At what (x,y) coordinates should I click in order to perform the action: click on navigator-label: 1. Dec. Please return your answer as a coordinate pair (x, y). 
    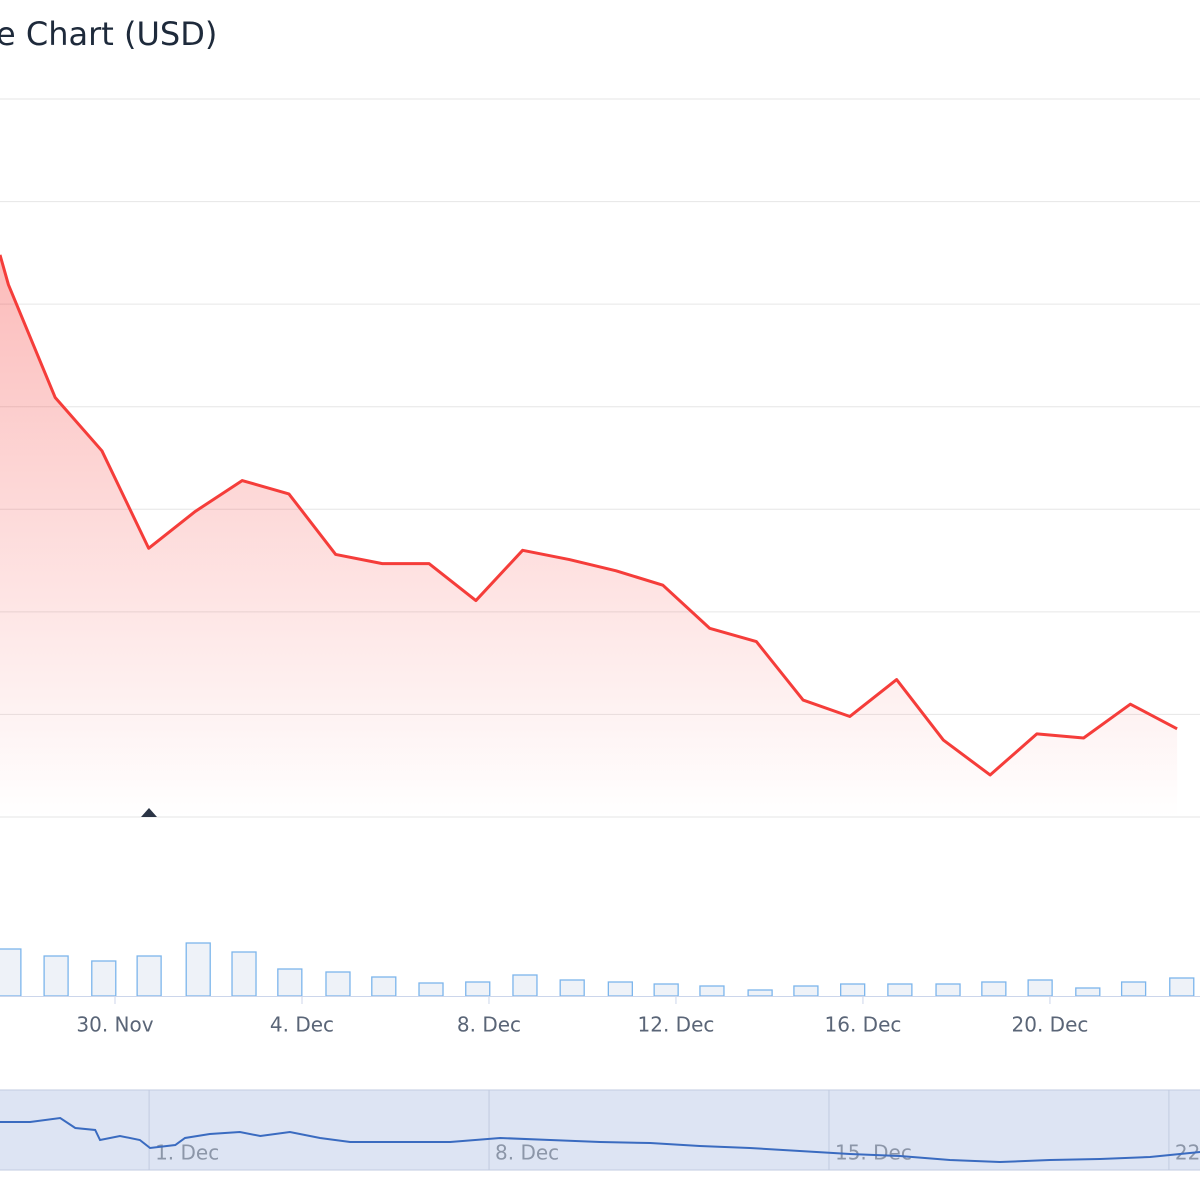
    Looking at the image, I should click on (187, 1153).